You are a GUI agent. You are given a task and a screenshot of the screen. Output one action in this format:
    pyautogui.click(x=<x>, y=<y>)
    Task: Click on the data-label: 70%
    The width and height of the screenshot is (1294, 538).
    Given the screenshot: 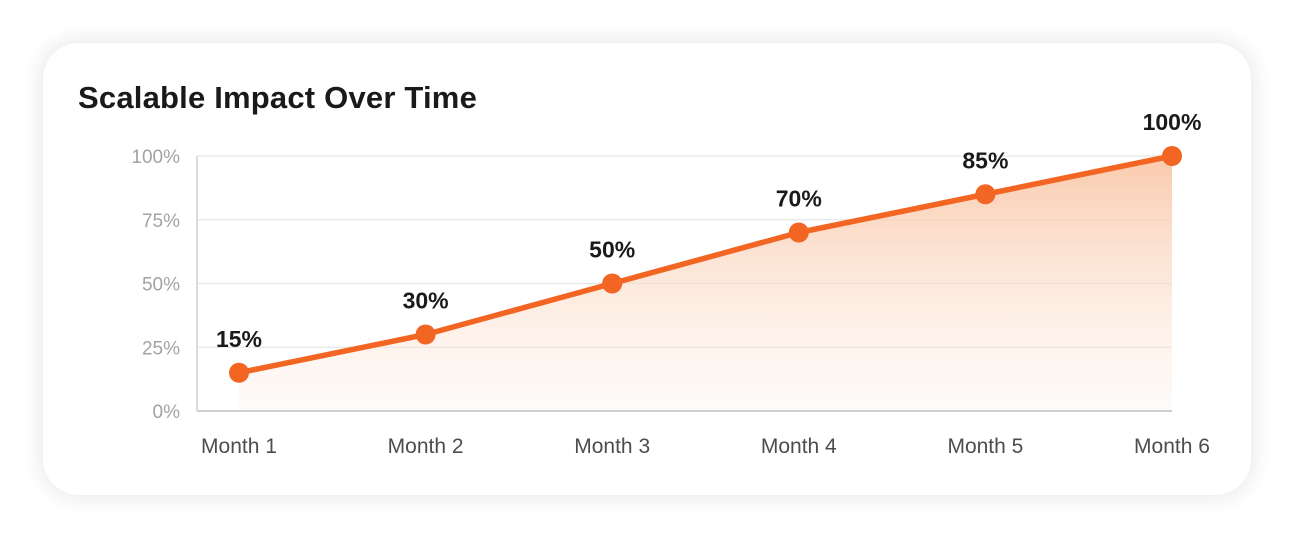 What is the action you would take?
    pyautogui.click(x=799, y=199)
    